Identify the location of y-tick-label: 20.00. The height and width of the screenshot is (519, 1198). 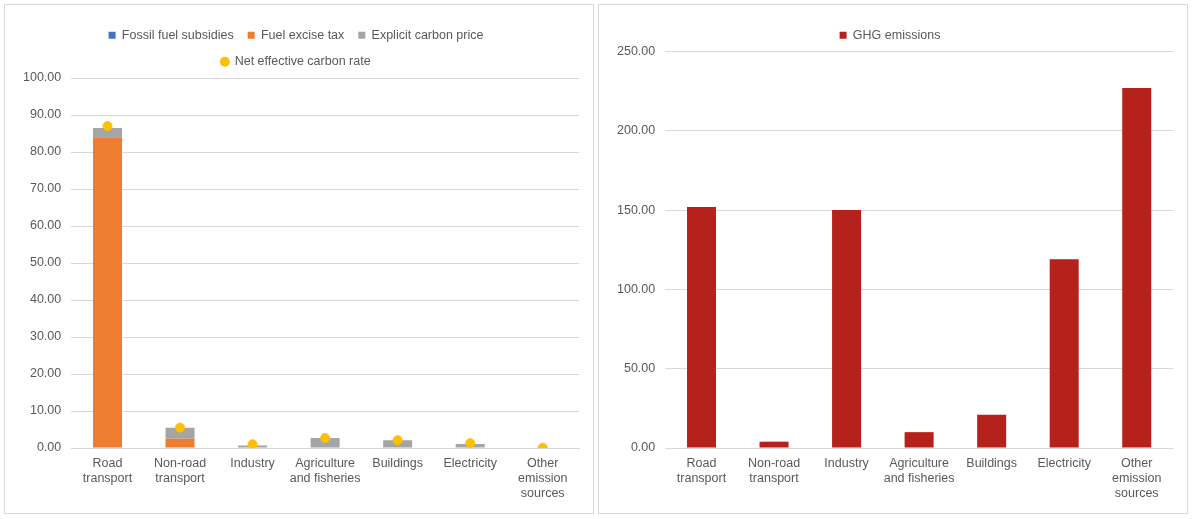
(45, 373).